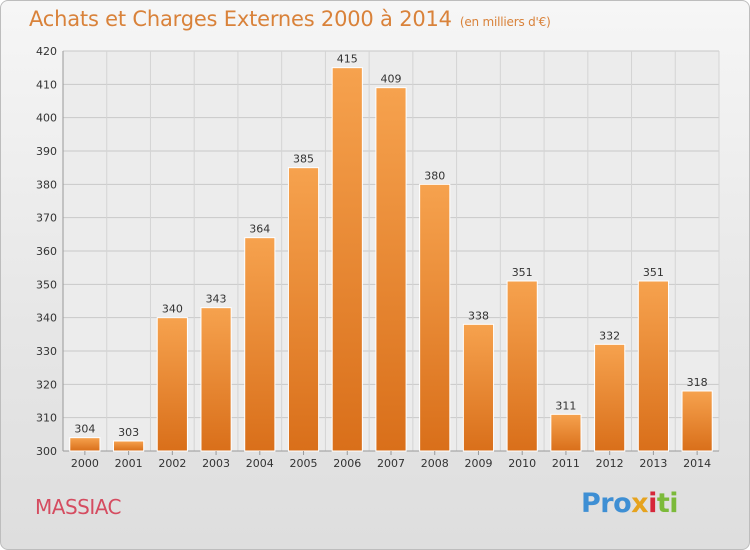 This screenshot has height=550, width=750. I want to click on bar-value-label: 380, so click(434, 175).